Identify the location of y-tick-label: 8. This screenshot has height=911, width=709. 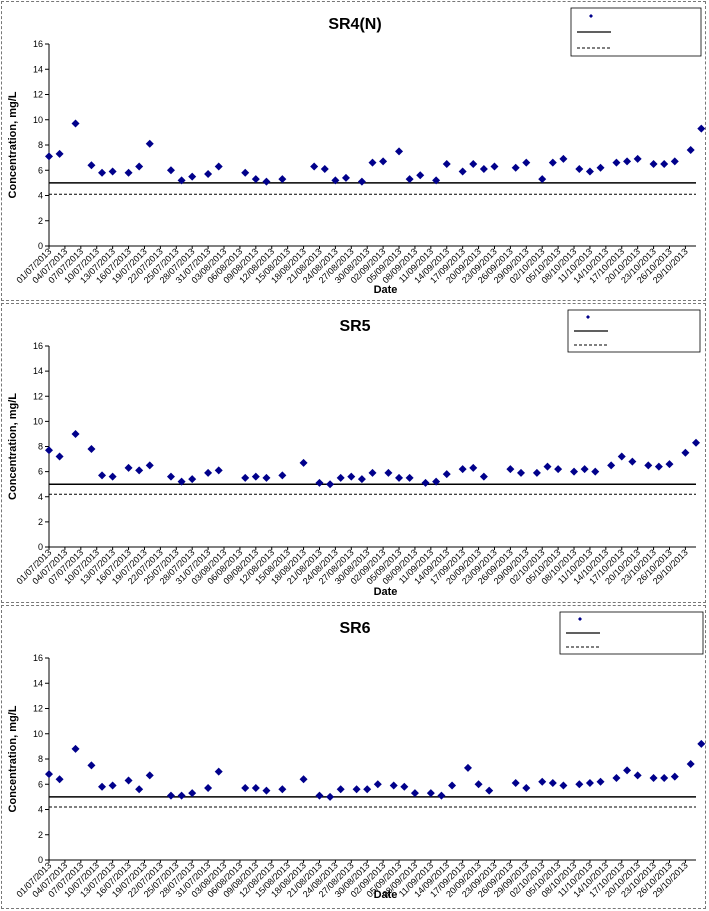
(40, 145).